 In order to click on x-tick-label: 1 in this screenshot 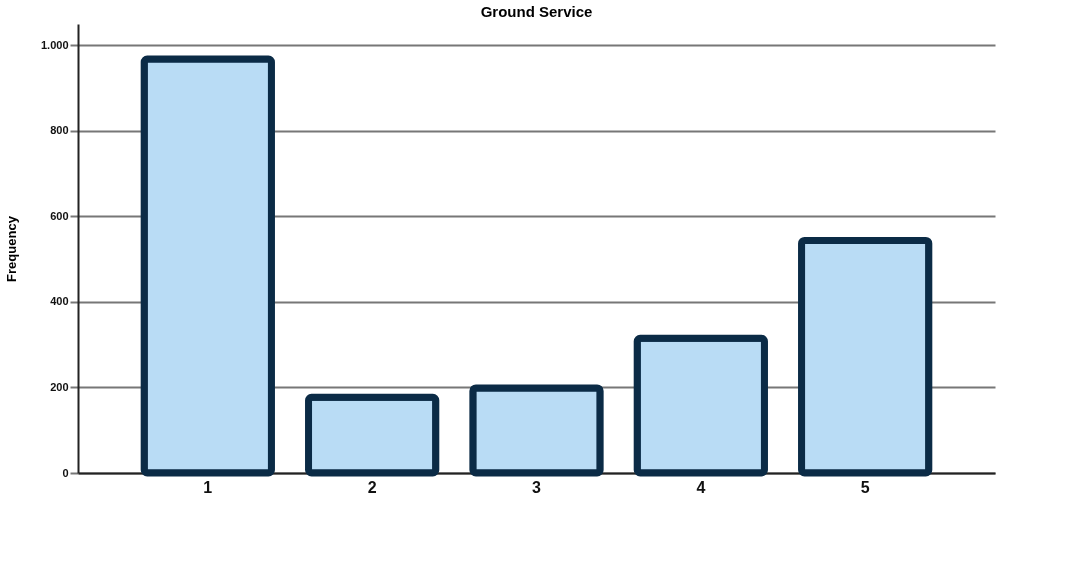, I will do `click(208, 487)`.